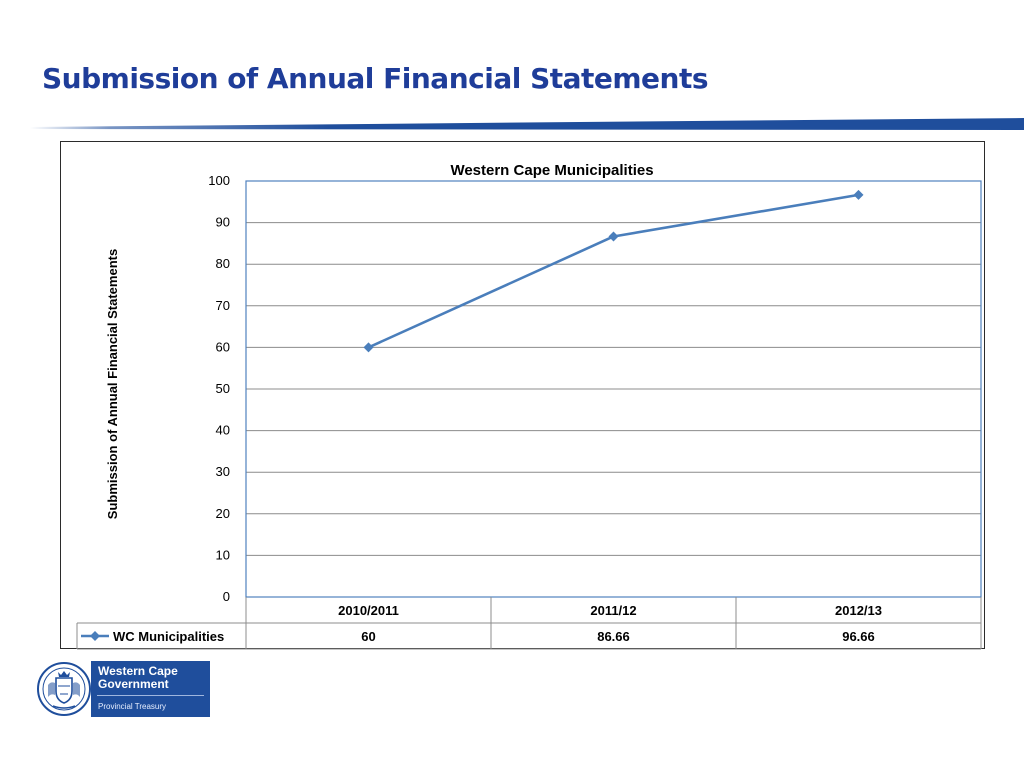 The image size is (1024, 768). I want to click on y-tick-label: 0, so click(226, 596).